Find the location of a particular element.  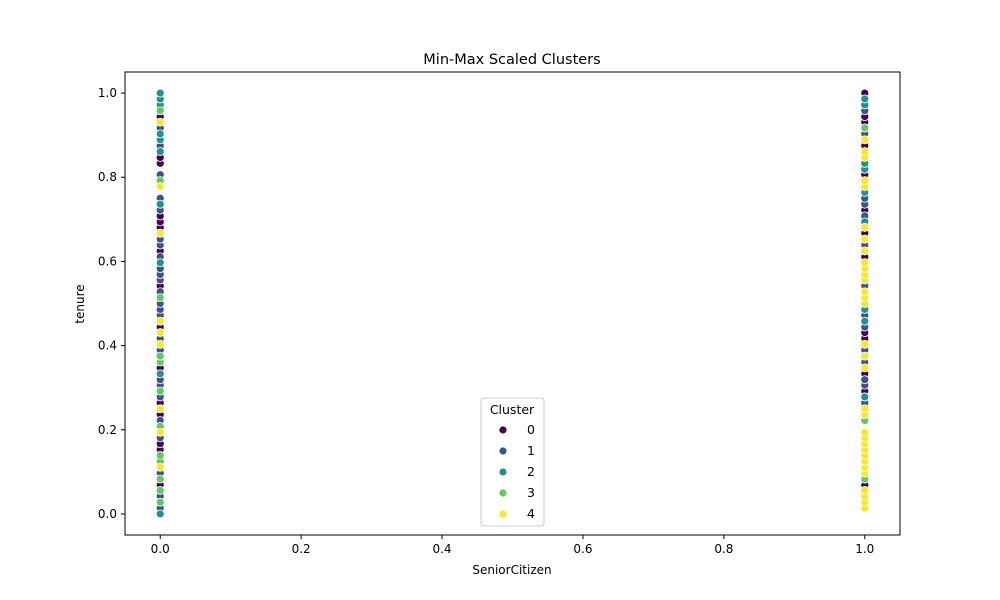

legend-label: 1 is located at coordinates (531, 450).